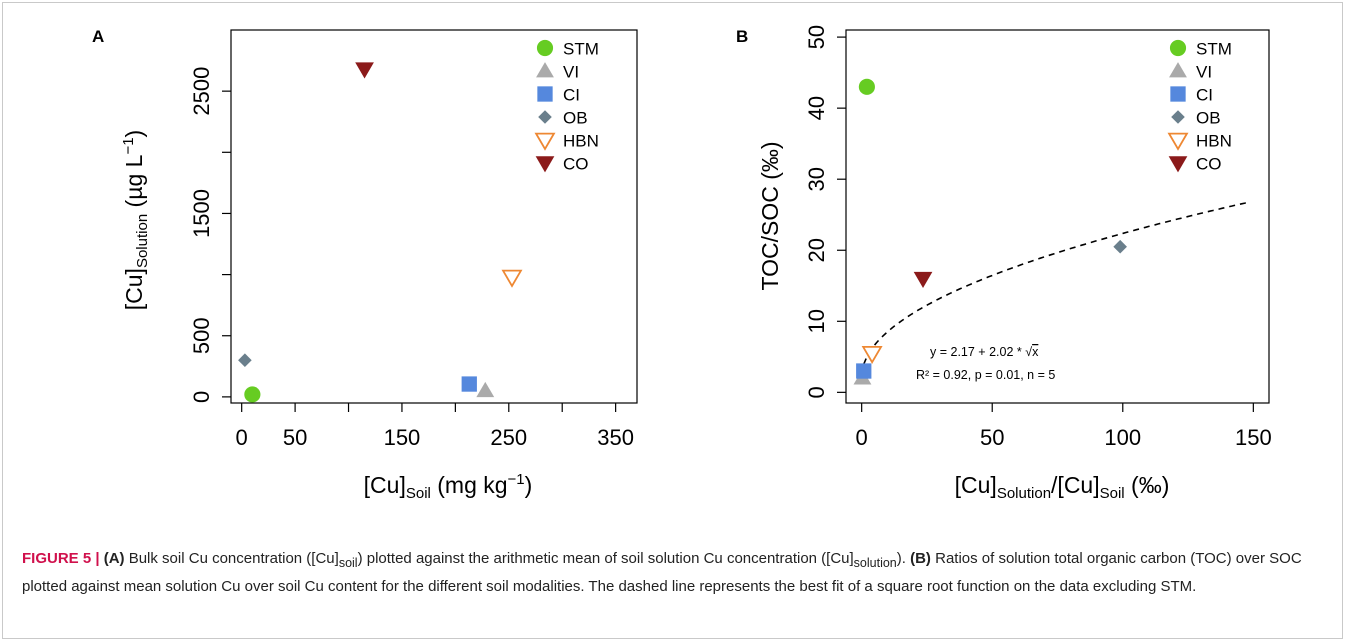 The width and height of the screenshot is (1347, 643). What do you see at coordinates (816, 321) in the screenshot?
I see `y-tick-label: 10` at bounding box center [816, 321].